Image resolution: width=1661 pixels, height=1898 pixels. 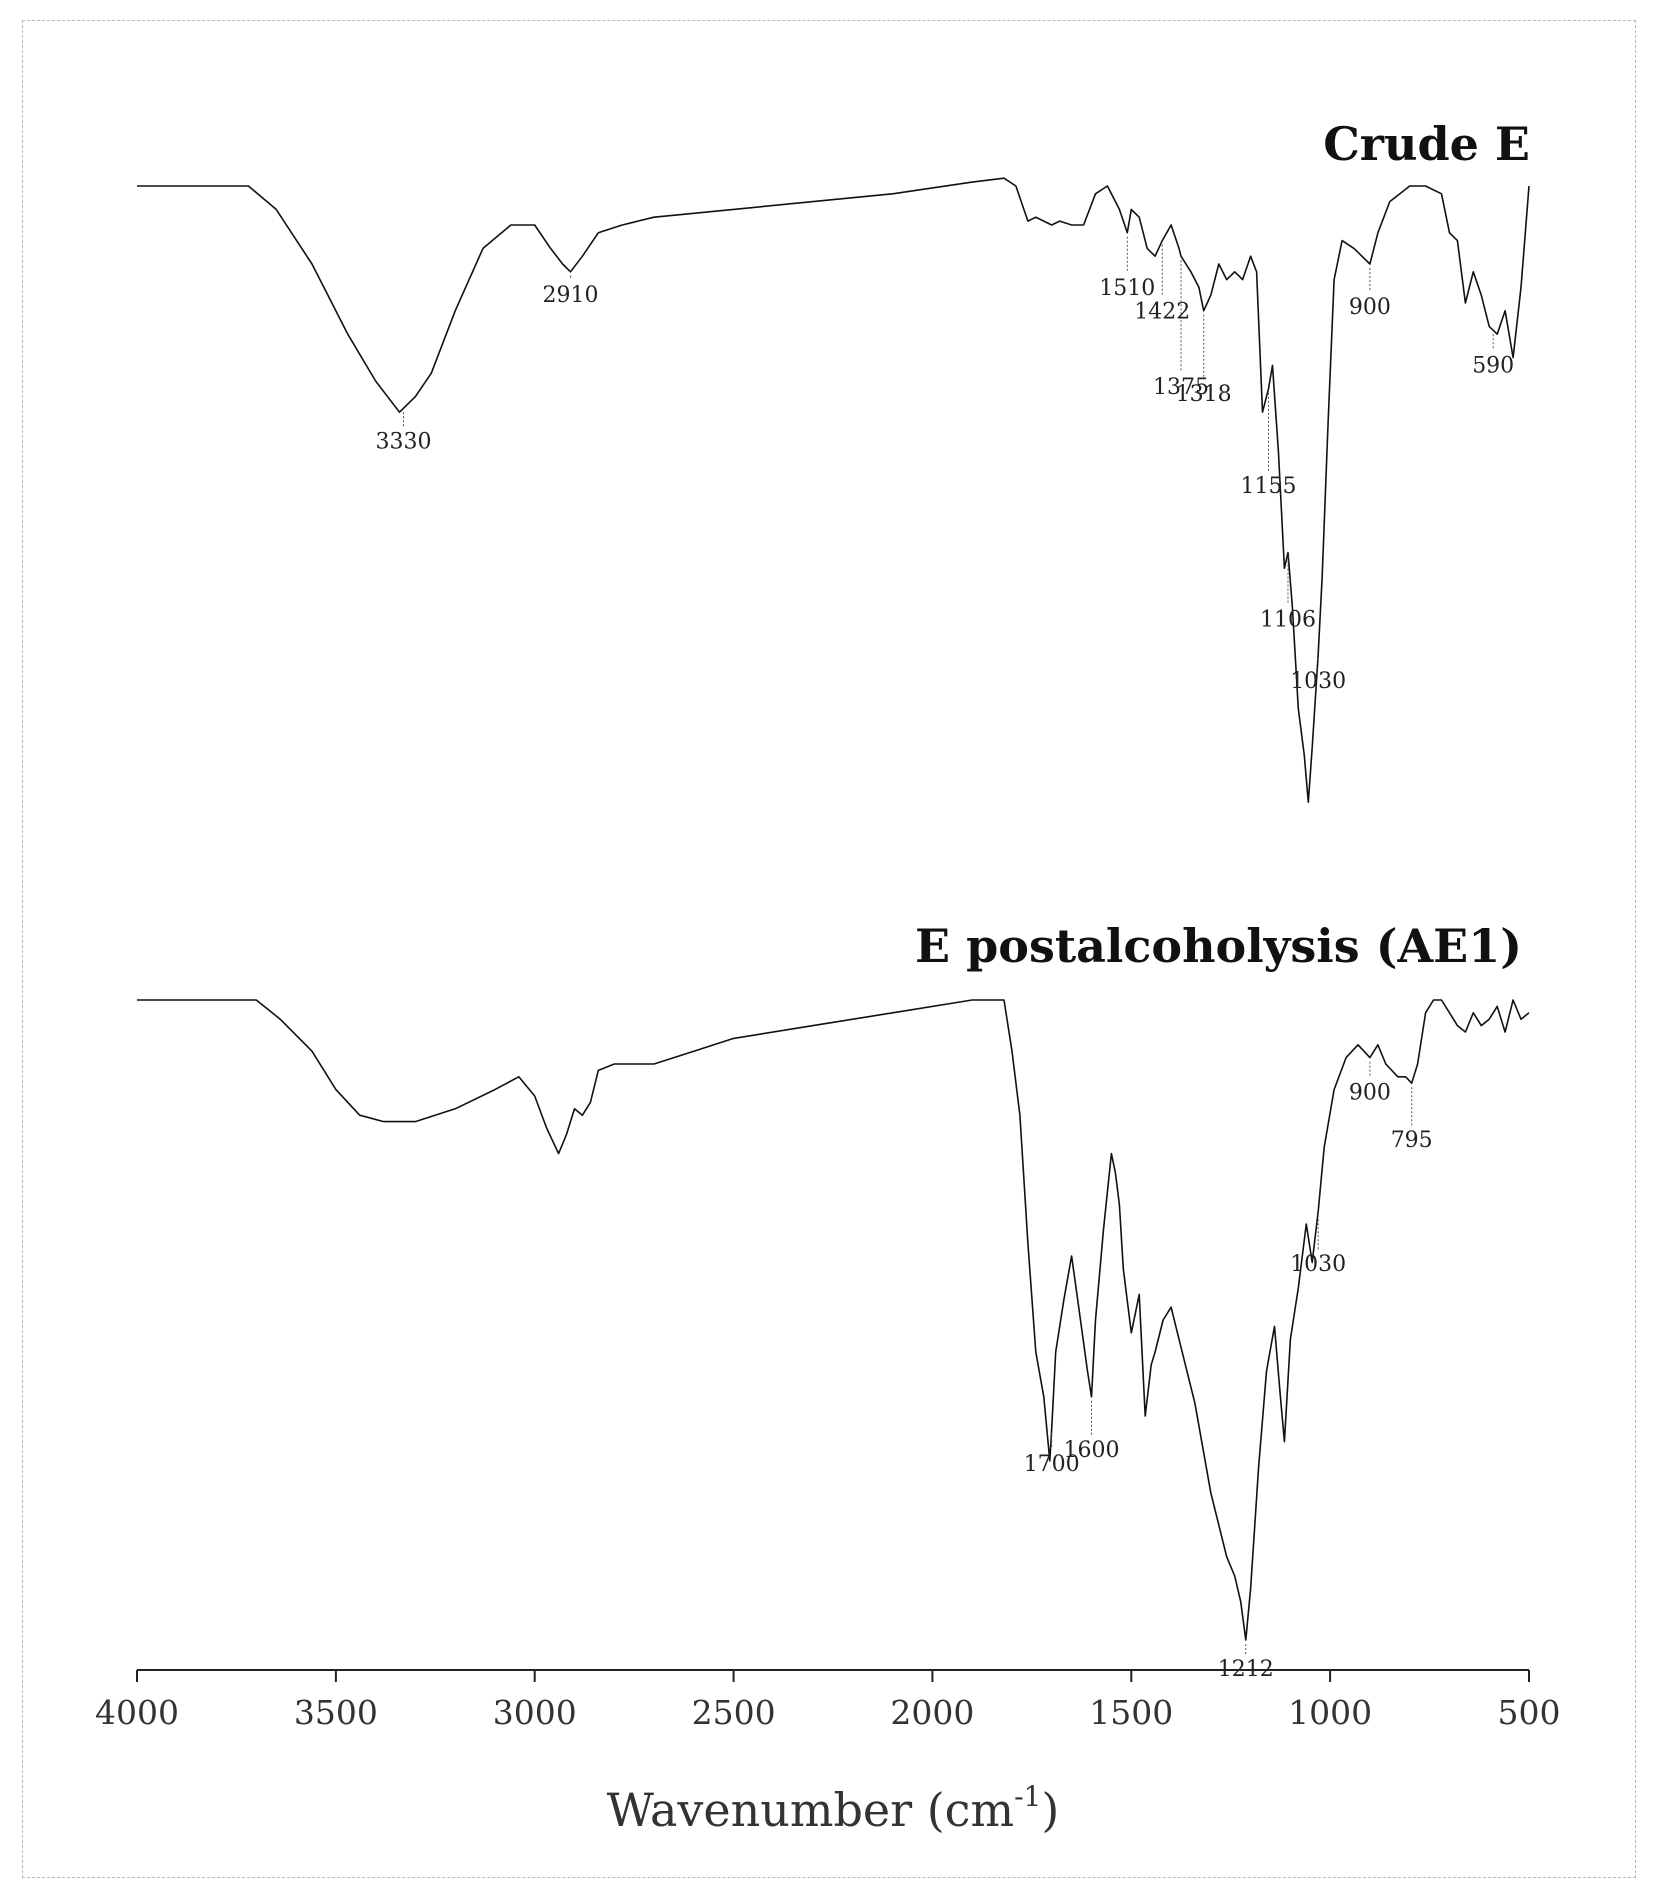 I want to click on x-axis-title-text: Wavenumber (cm, so click(x=810, y=1810).